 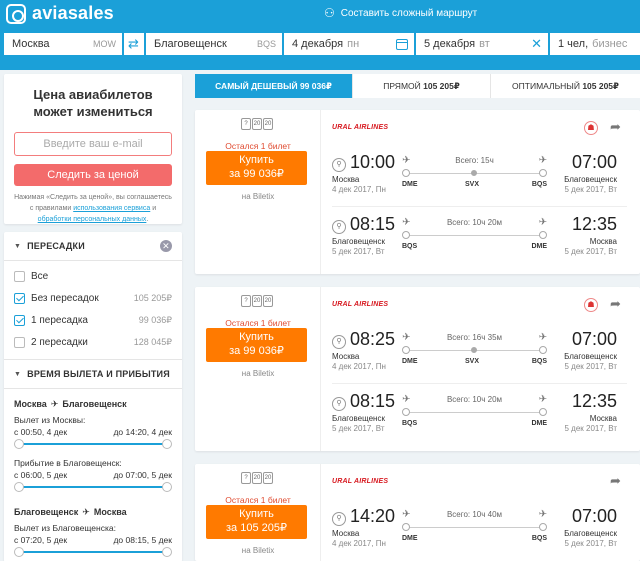 What do you see at coordinates (422, 86) in the screenshot?
I see `tab-direct: ПРЯМОЙ 105 205₽` at bounding box center [422, 86].